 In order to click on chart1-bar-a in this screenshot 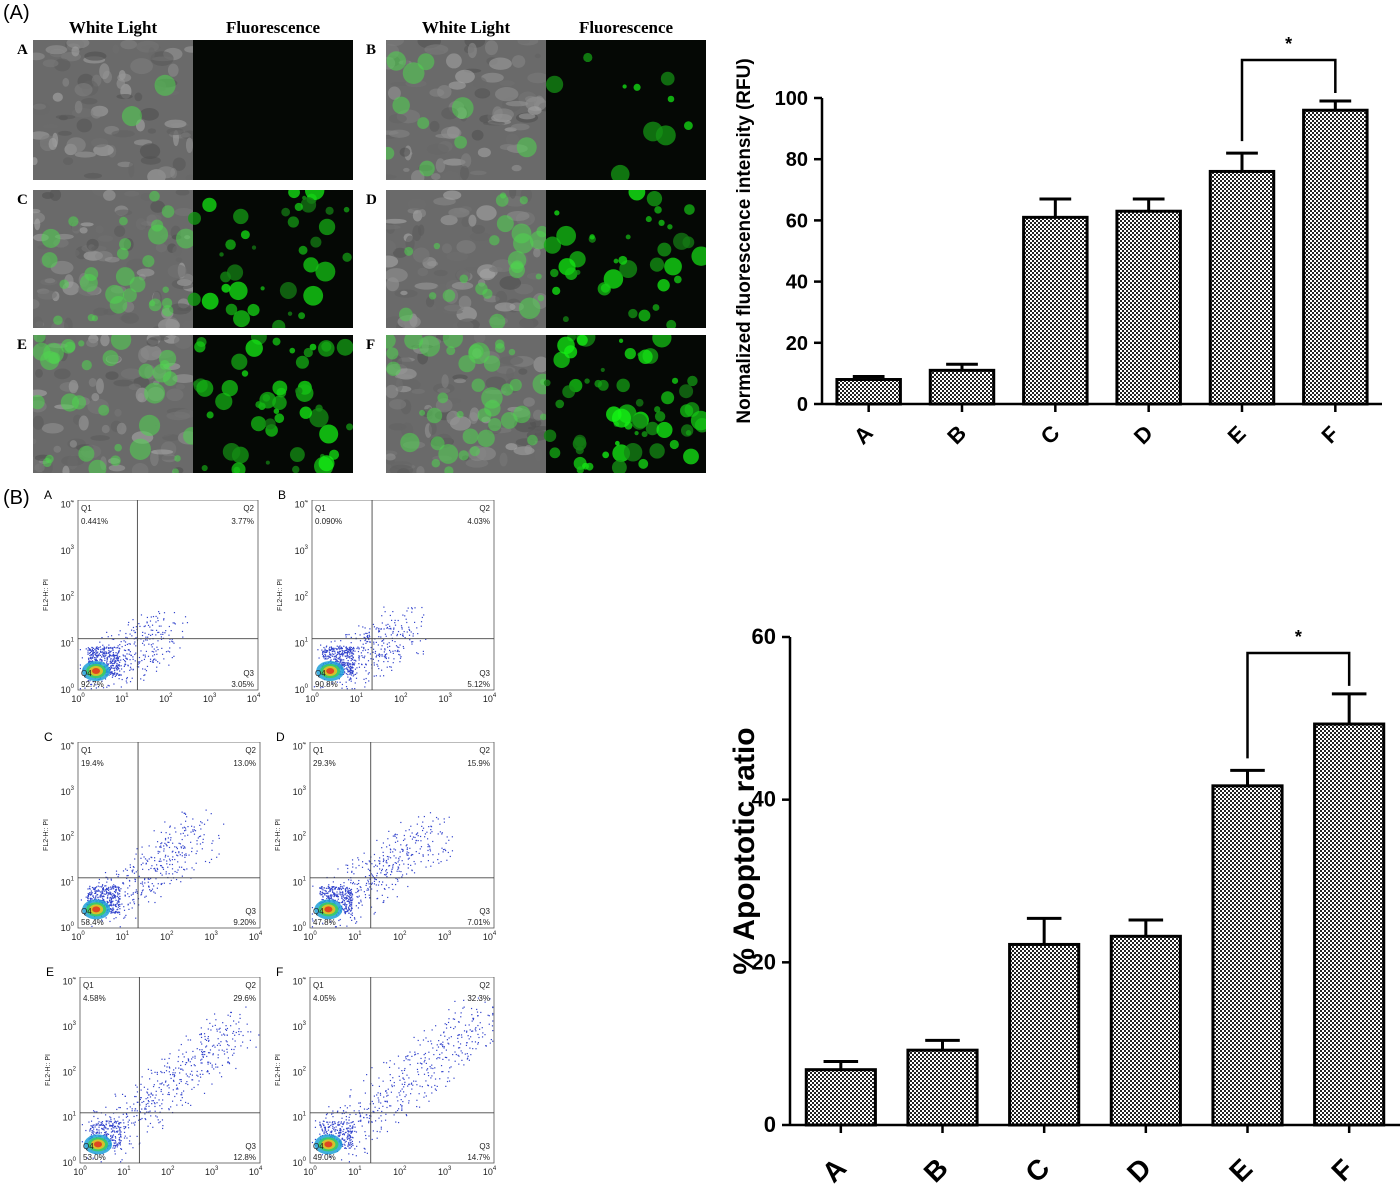, I will do `click(868, 392)`.